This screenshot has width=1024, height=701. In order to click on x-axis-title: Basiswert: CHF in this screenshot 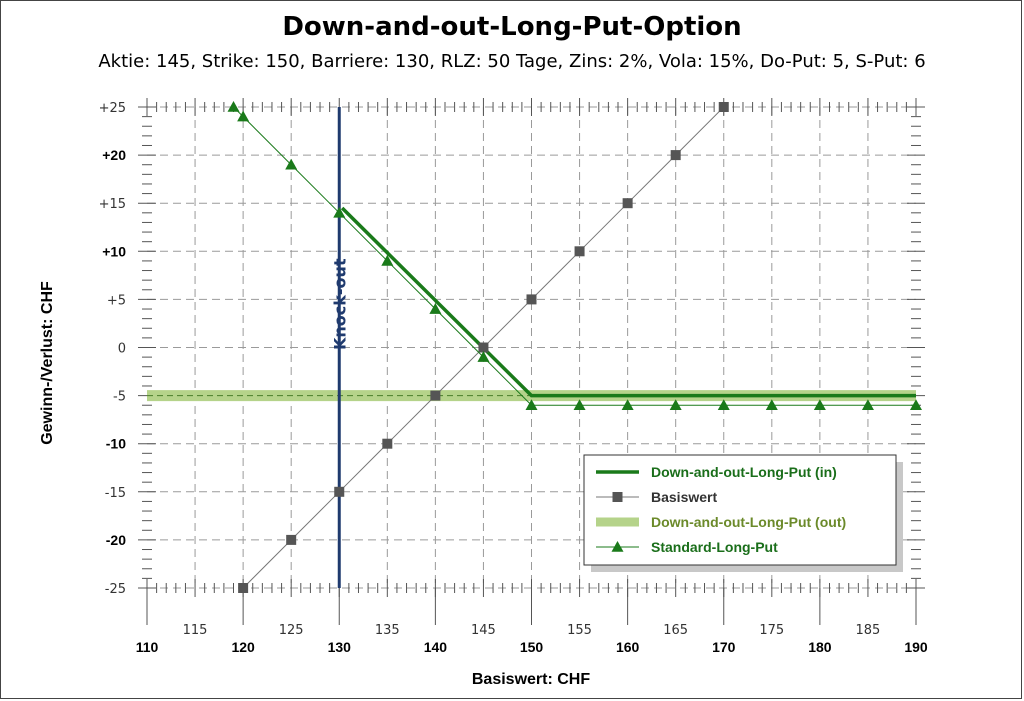, I will do `click(531, 679)`.